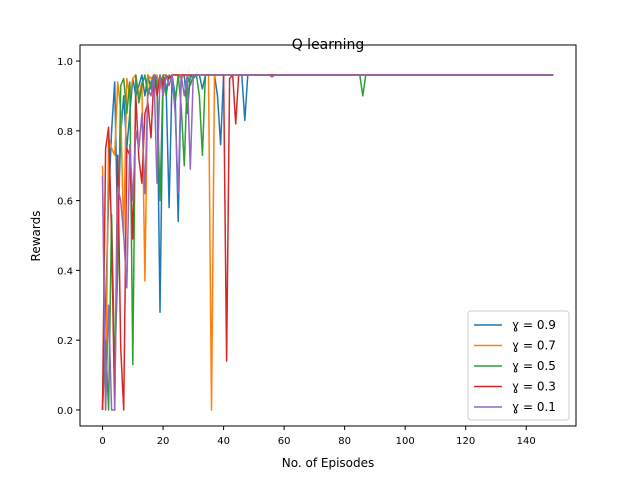 The image size is (640, 484). What do you see at coordinates (344, 441) in the screenshot?
I see `x-tick-label: 80` at bounding box center [344, 441].